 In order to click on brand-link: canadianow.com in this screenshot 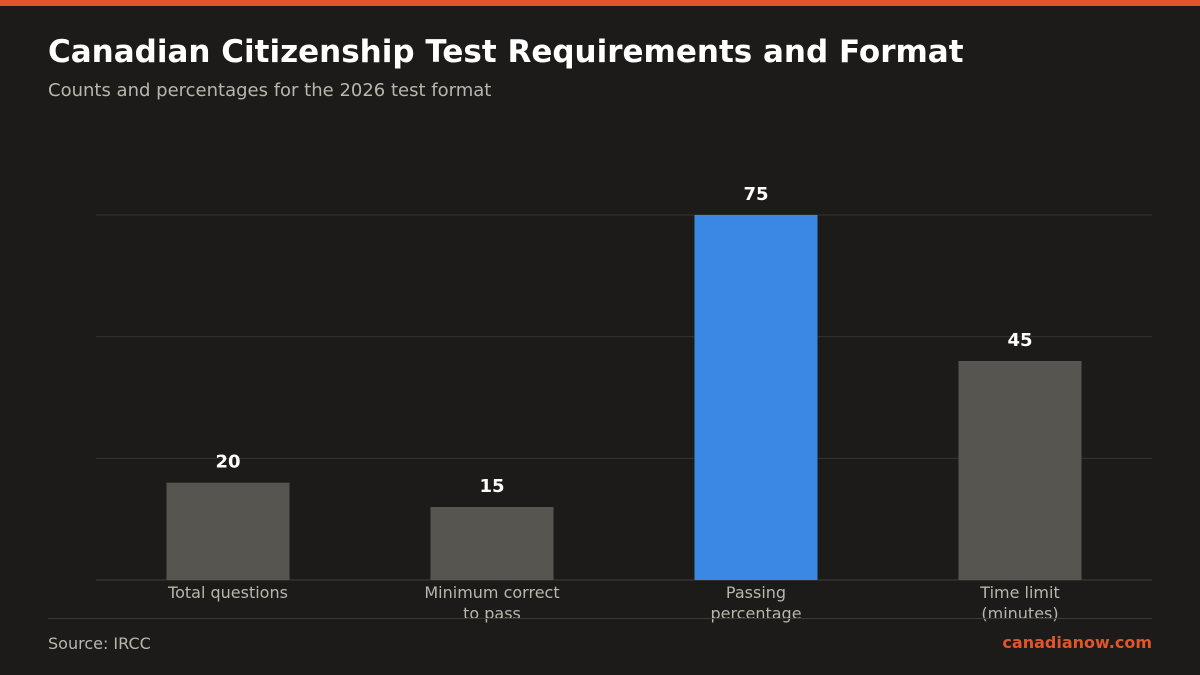, I will do `click(1077, 642)`.